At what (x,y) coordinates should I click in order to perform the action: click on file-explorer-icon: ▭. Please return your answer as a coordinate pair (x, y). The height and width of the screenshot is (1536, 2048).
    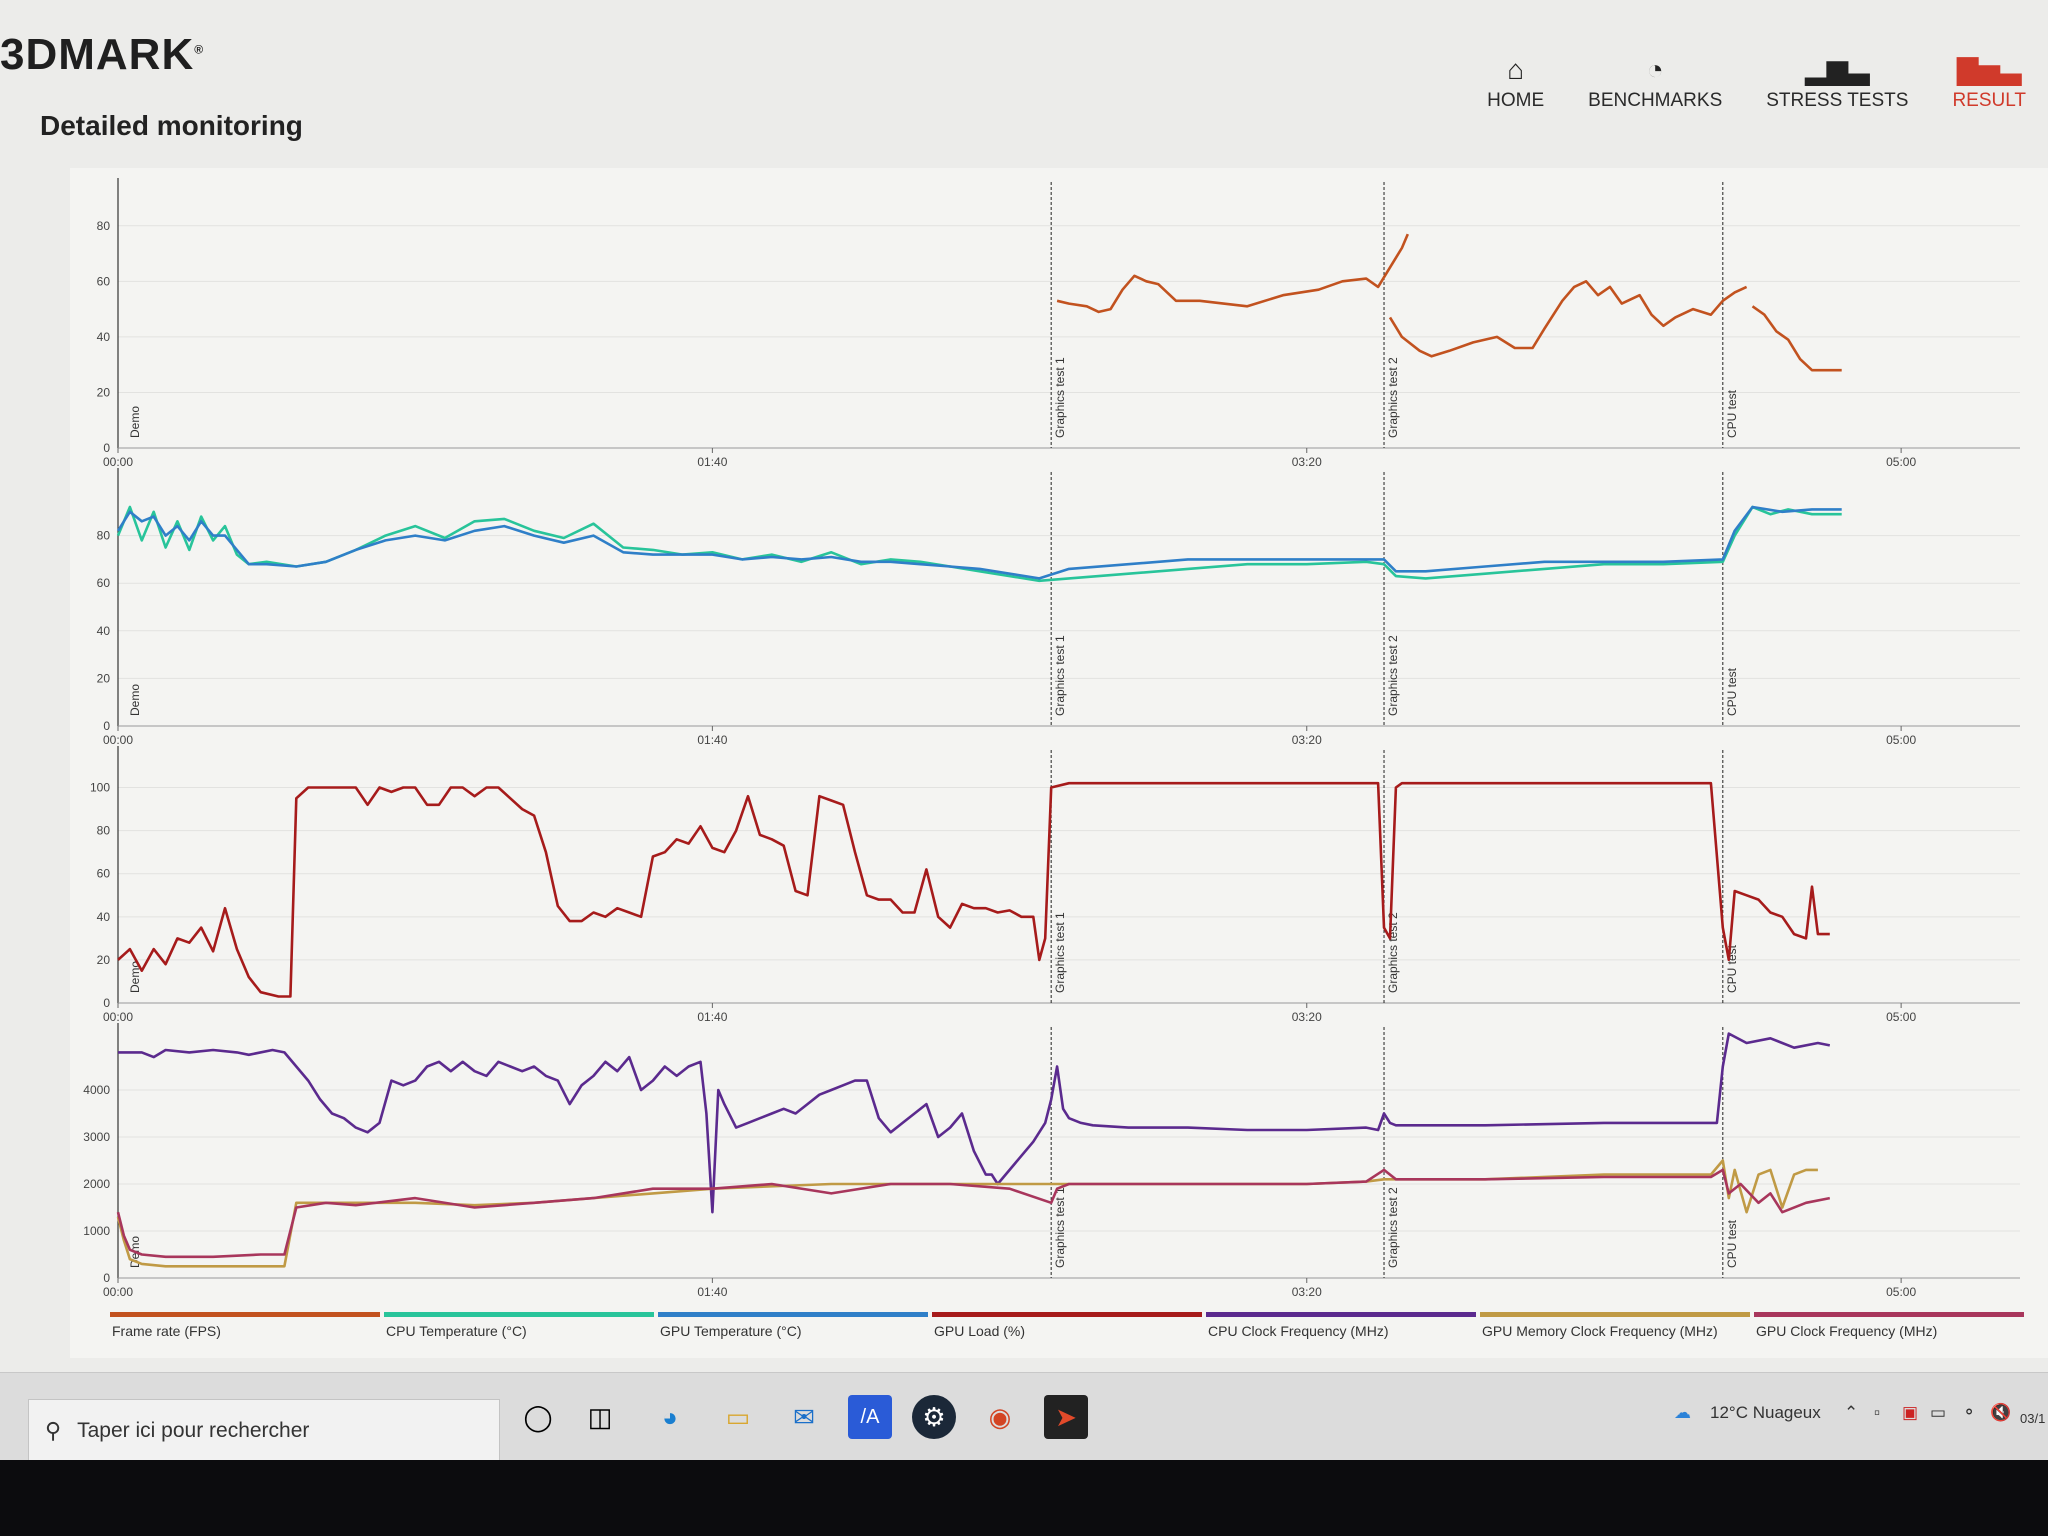
    Looking at the image, I should click on (738, 1416).